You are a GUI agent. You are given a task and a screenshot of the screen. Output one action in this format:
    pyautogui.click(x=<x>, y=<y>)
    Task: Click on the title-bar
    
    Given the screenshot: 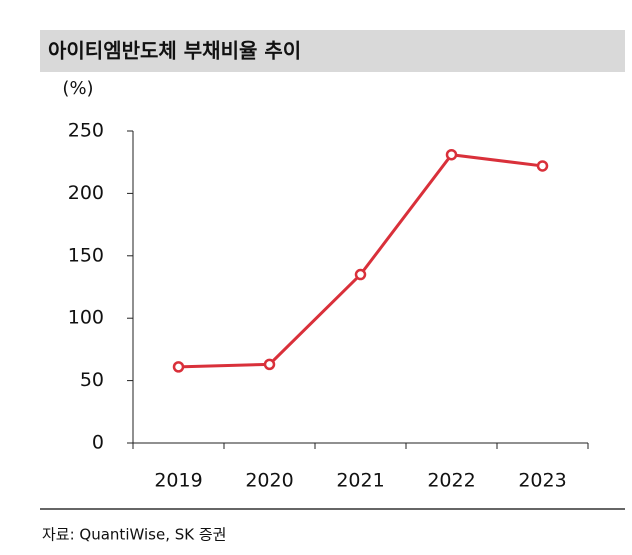 What is the action you would take?
    pyautogui.click(x=332, y=51)
    